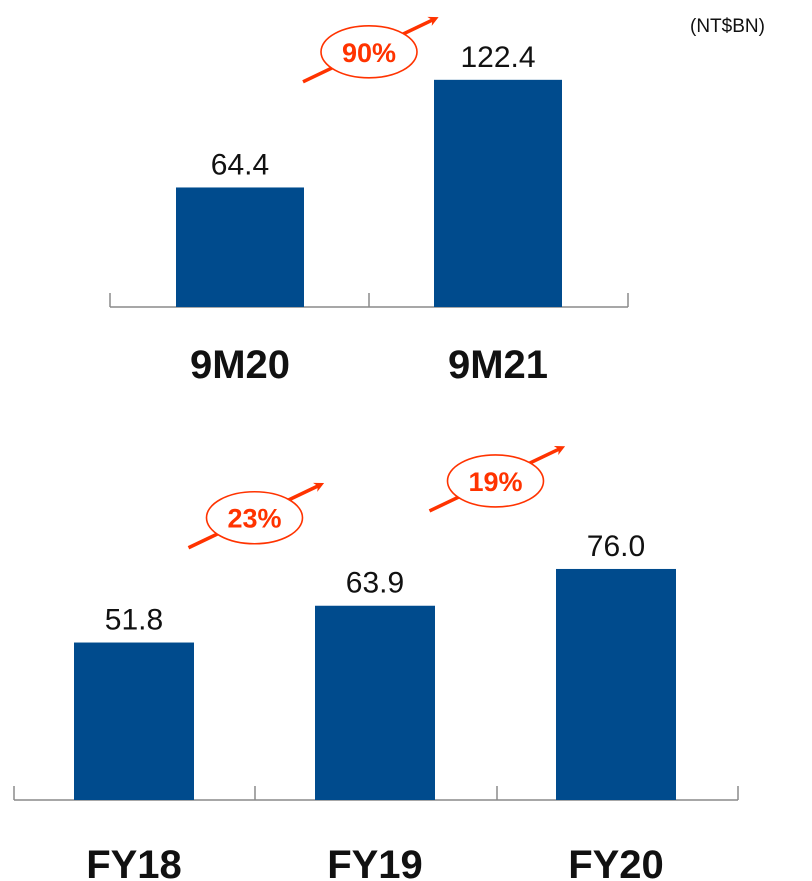  Describe the element at coordinates (375, 583) in the screenshot. I see `value-label-fy19: 63.9` at that location.